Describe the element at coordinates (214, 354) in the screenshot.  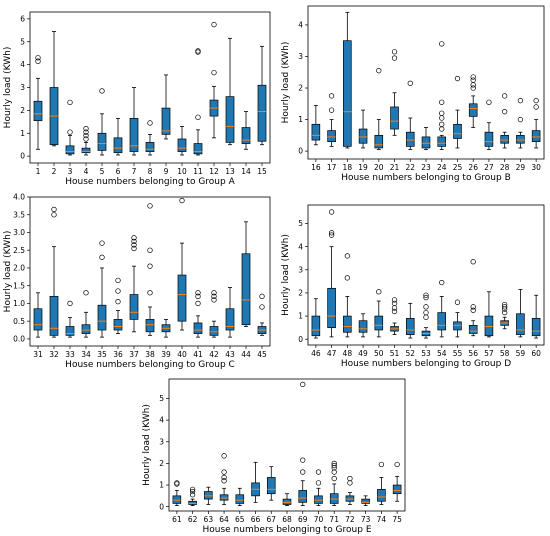
I see `x-tick-label: 42` at that location.